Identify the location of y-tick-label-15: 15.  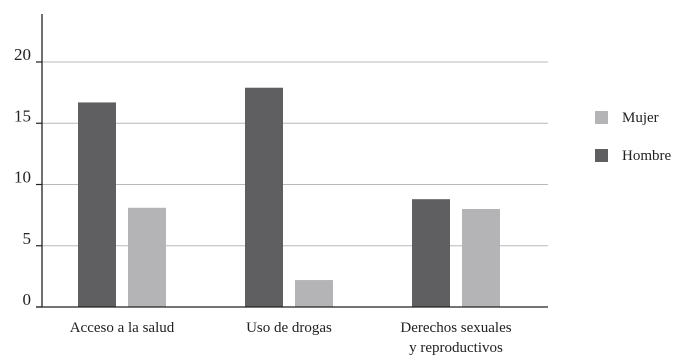
(22, 115).